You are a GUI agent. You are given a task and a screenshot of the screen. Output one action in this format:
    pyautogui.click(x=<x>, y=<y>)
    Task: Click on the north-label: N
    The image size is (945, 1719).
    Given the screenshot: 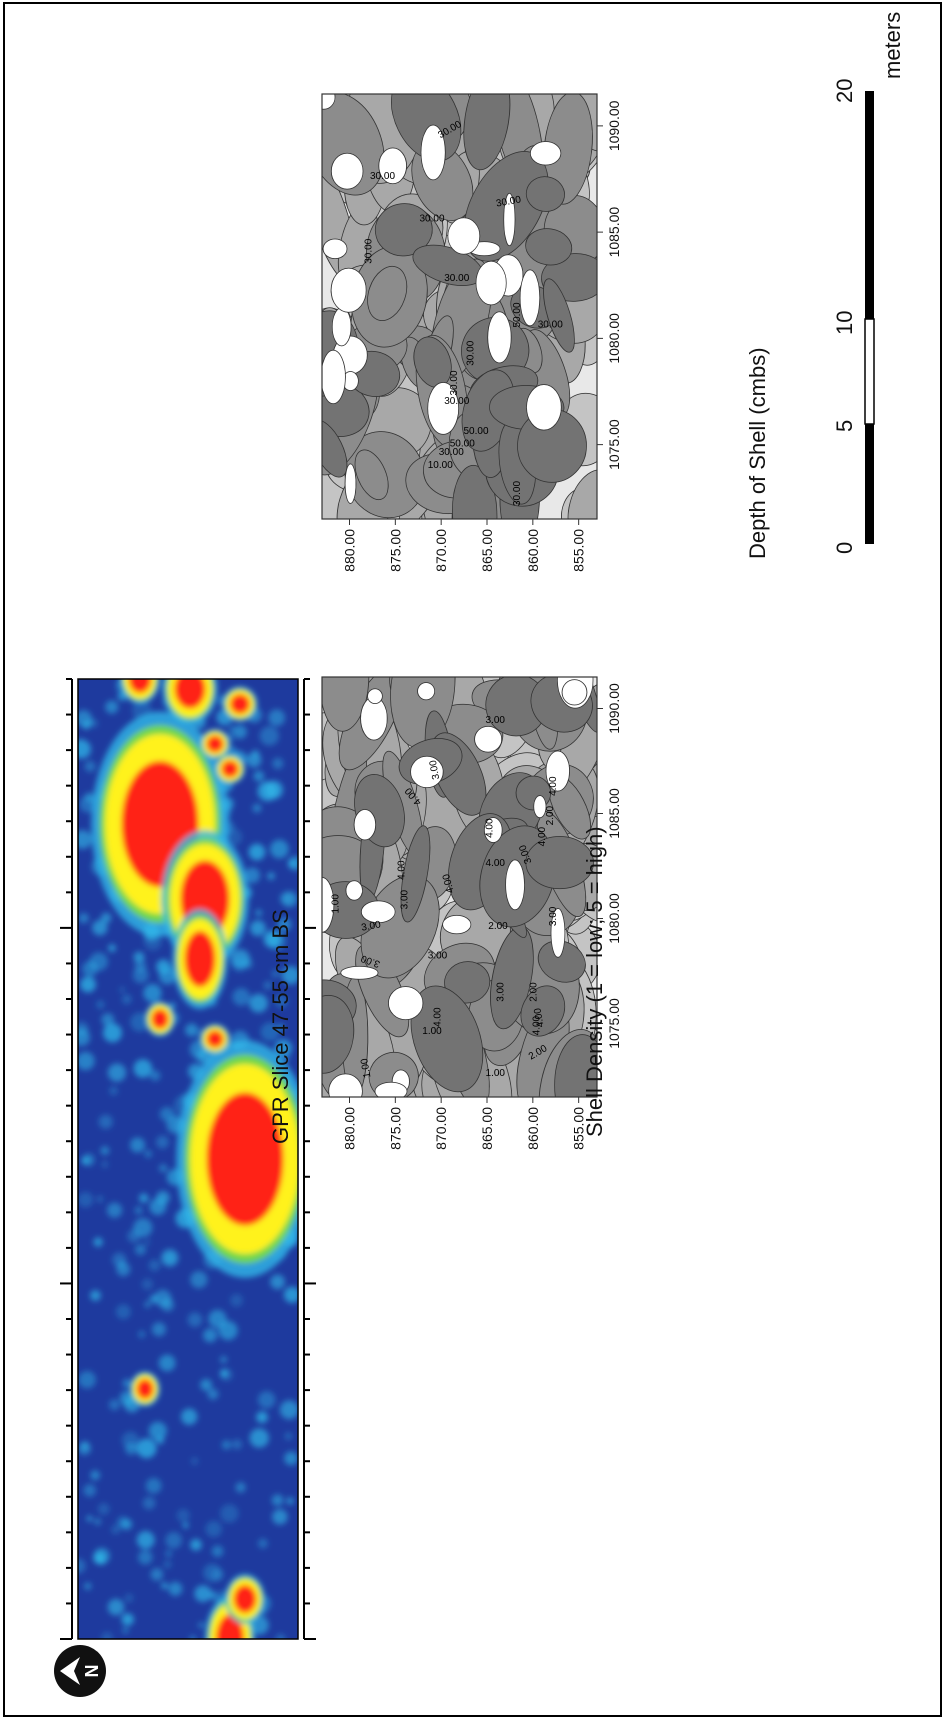 What is the action you would take?
    pyautogui.click(x=92, y=1671)
    